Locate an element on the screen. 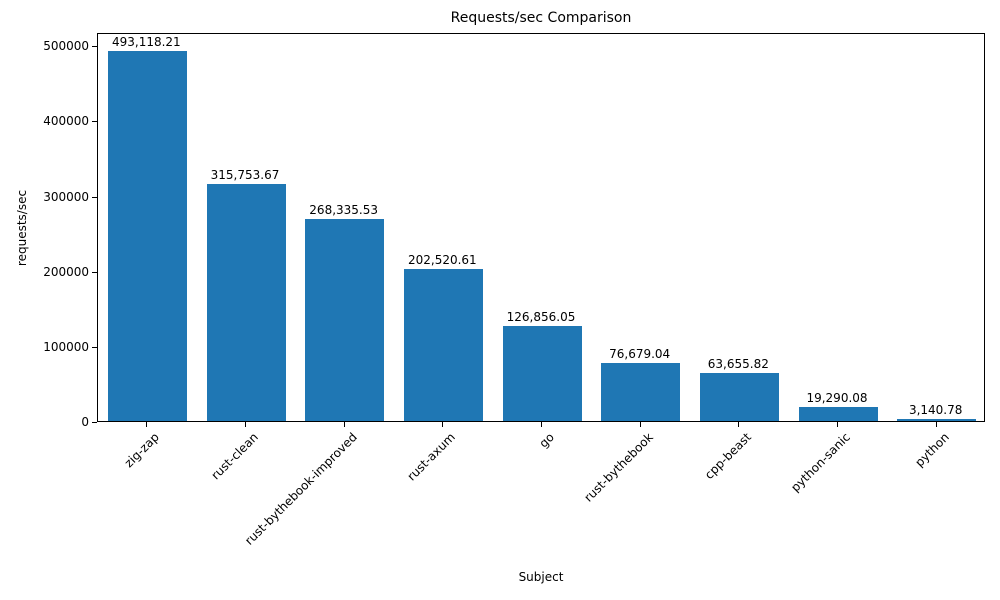  bar-value-label: 268,335.53 is located at coordinates (344, 210).